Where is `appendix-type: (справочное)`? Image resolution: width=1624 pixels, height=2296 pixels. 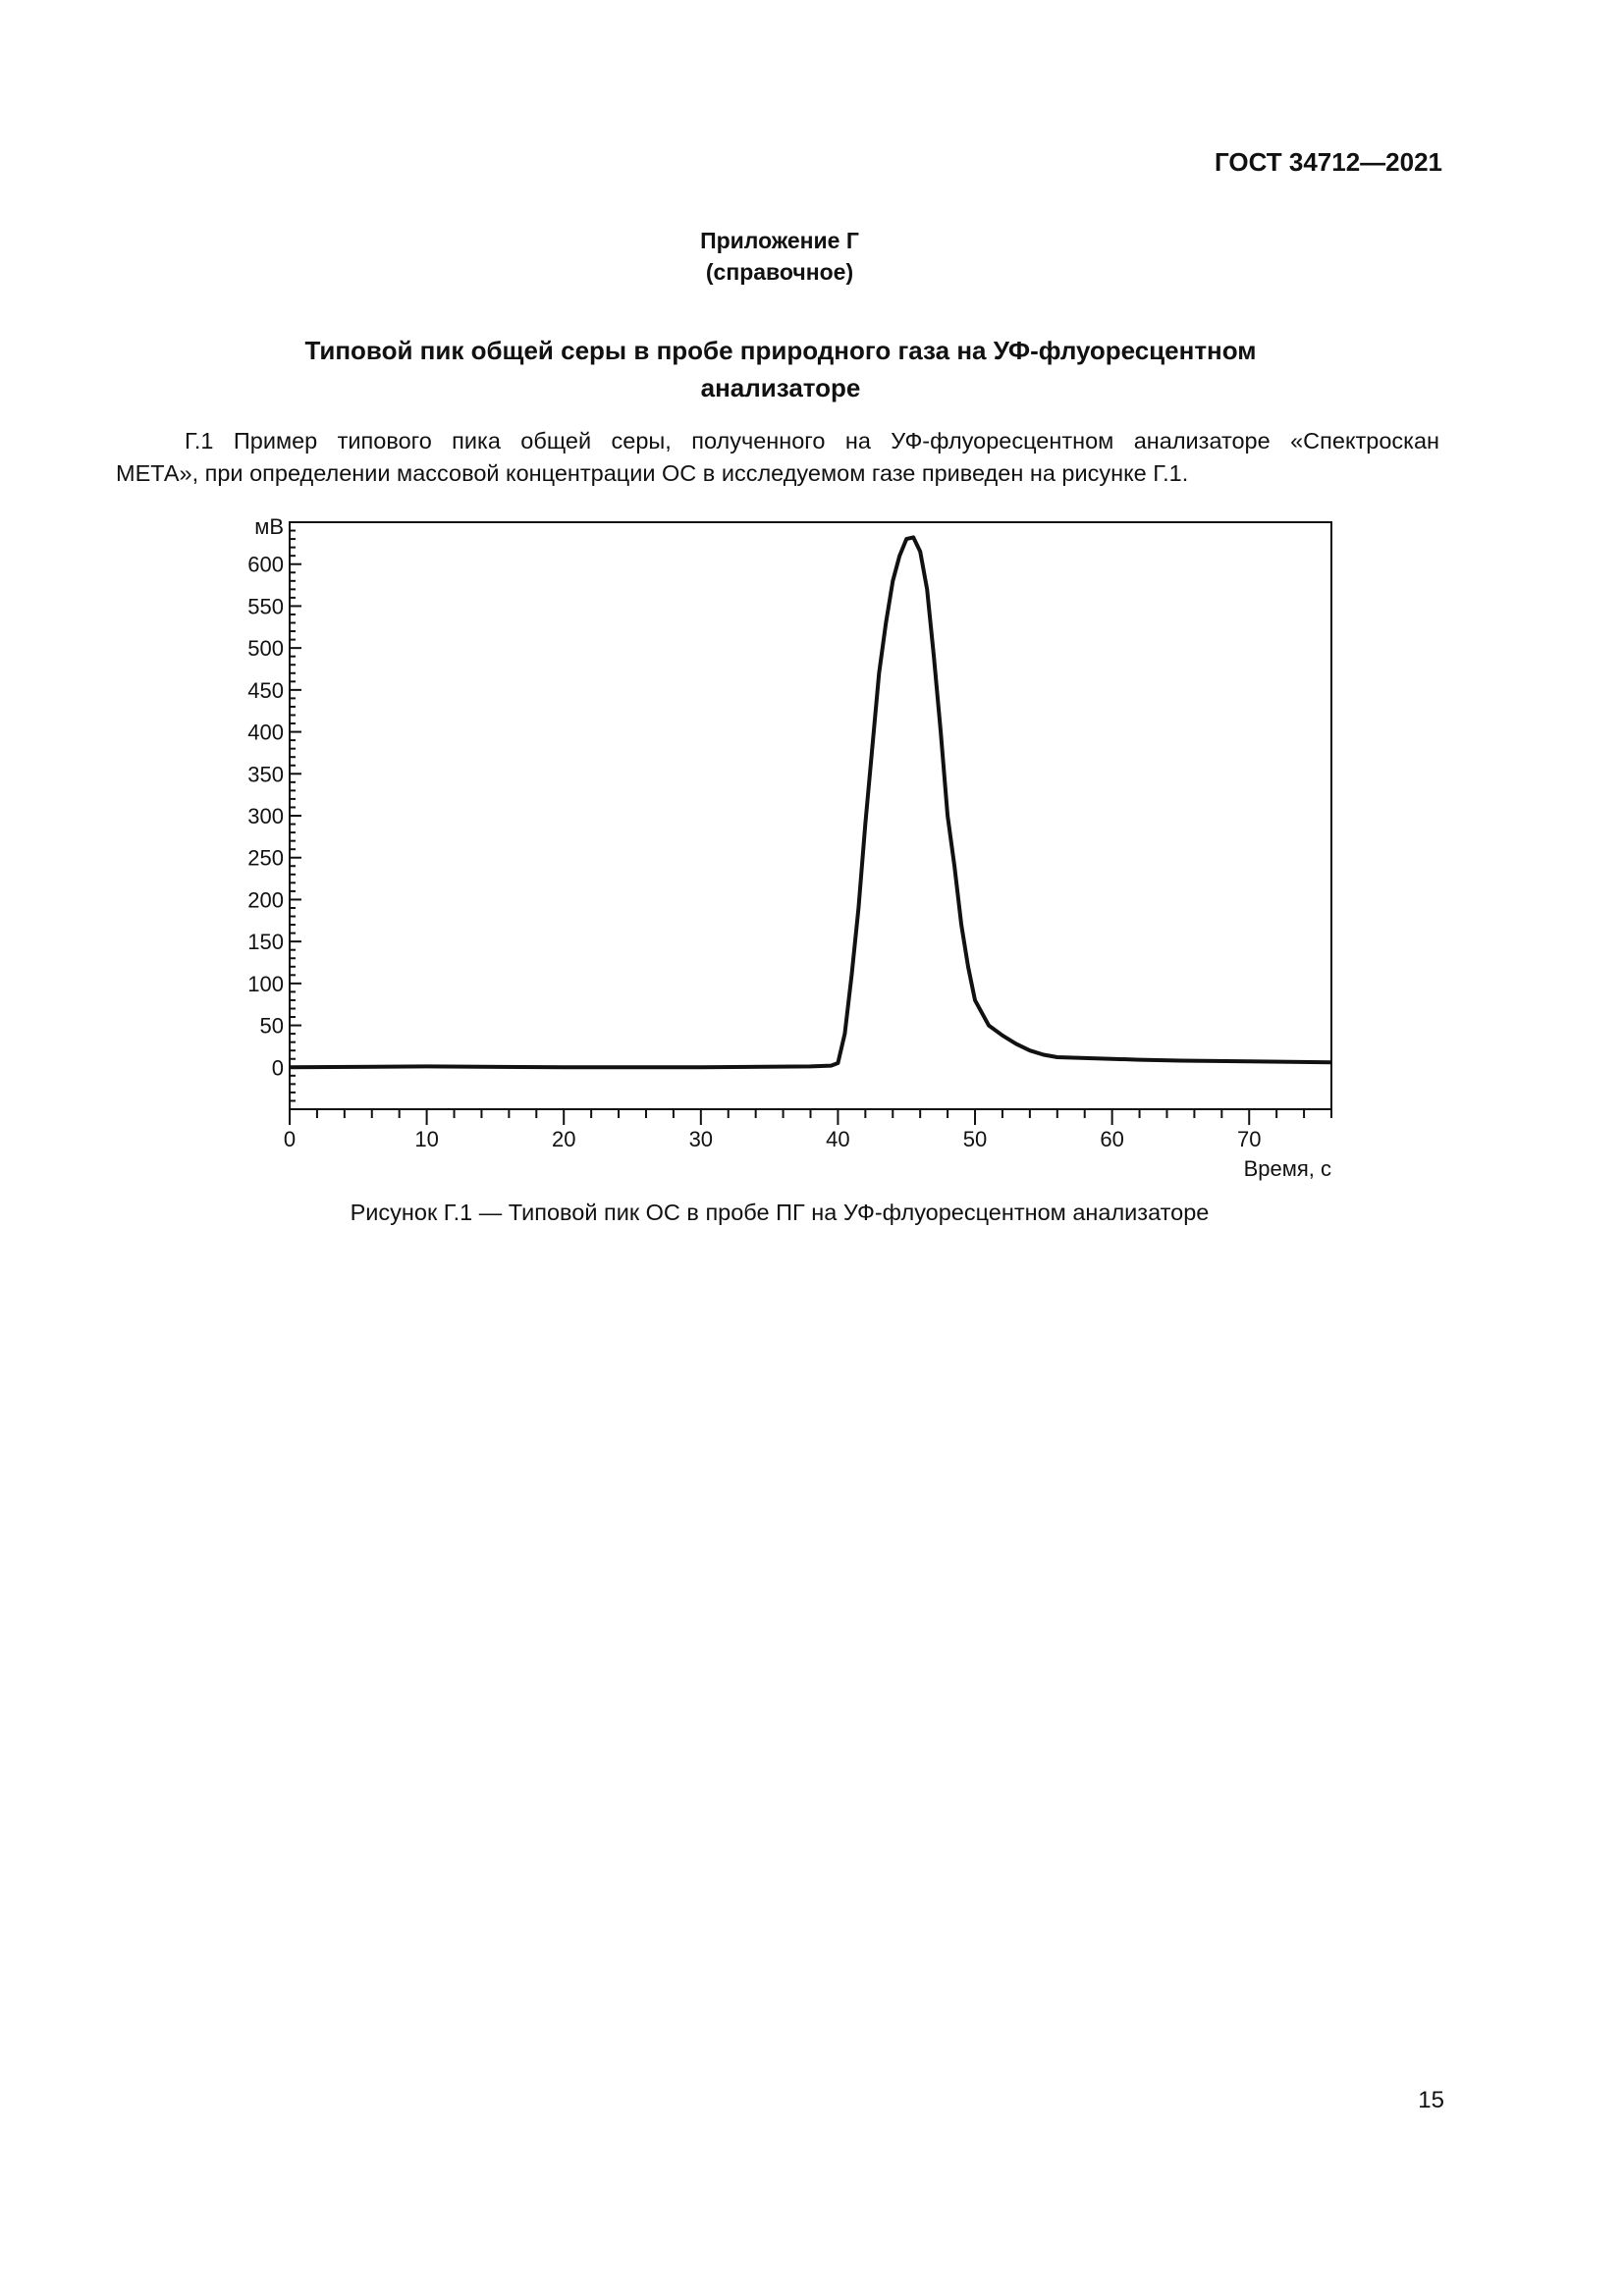 appendix-type: (справочное) is located at coordinates (779, 272).